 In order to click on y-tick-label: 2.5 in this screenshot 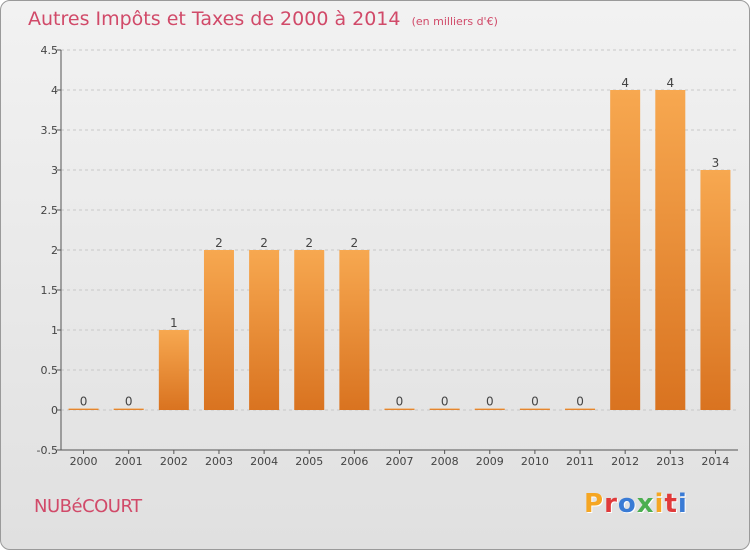, I will do `click(50, 210)`.